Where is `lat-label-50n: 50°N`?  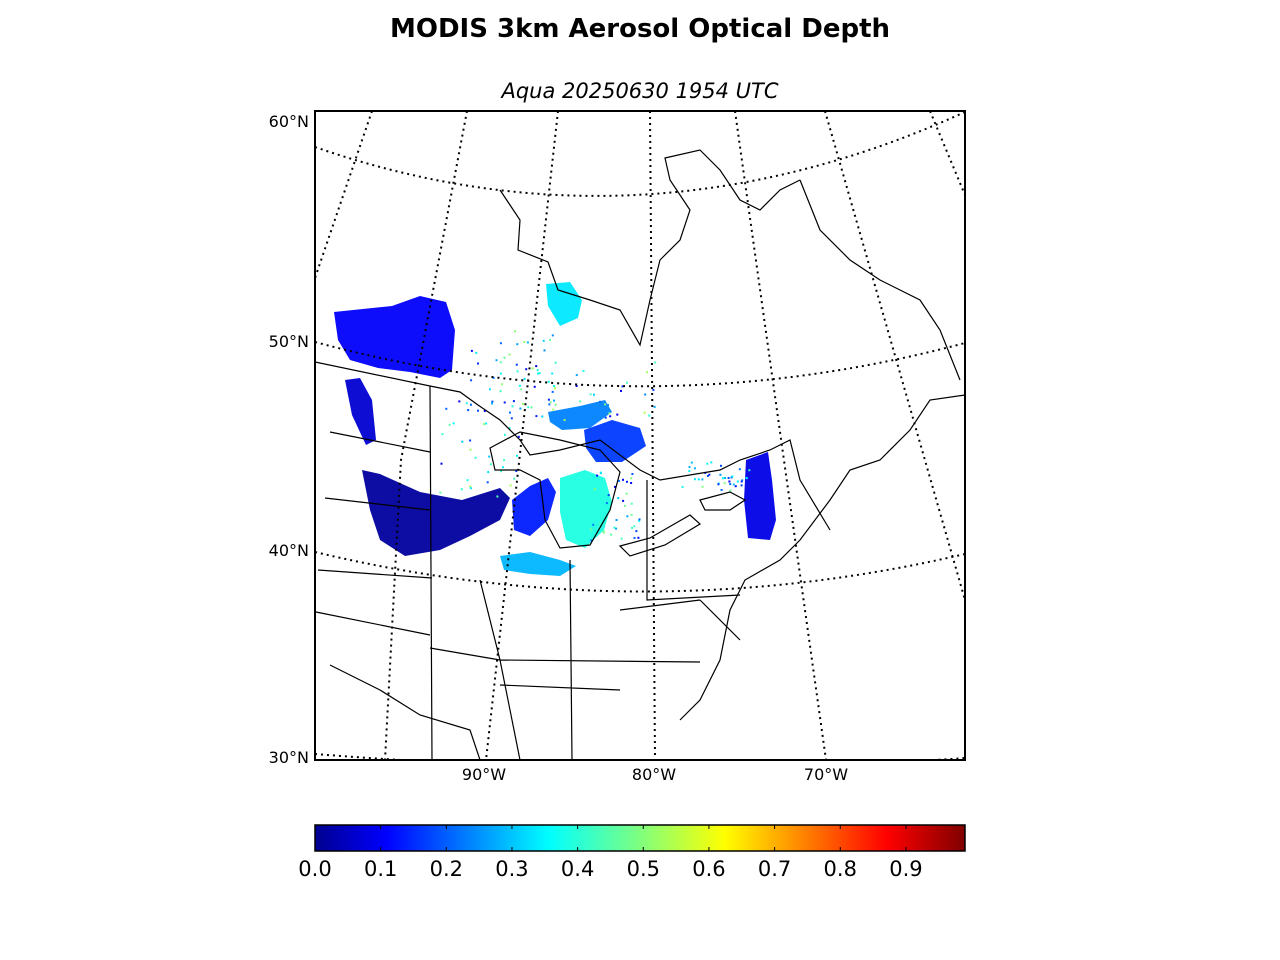
lat-label-50n: 50°N is located at coordinates (289, 341).